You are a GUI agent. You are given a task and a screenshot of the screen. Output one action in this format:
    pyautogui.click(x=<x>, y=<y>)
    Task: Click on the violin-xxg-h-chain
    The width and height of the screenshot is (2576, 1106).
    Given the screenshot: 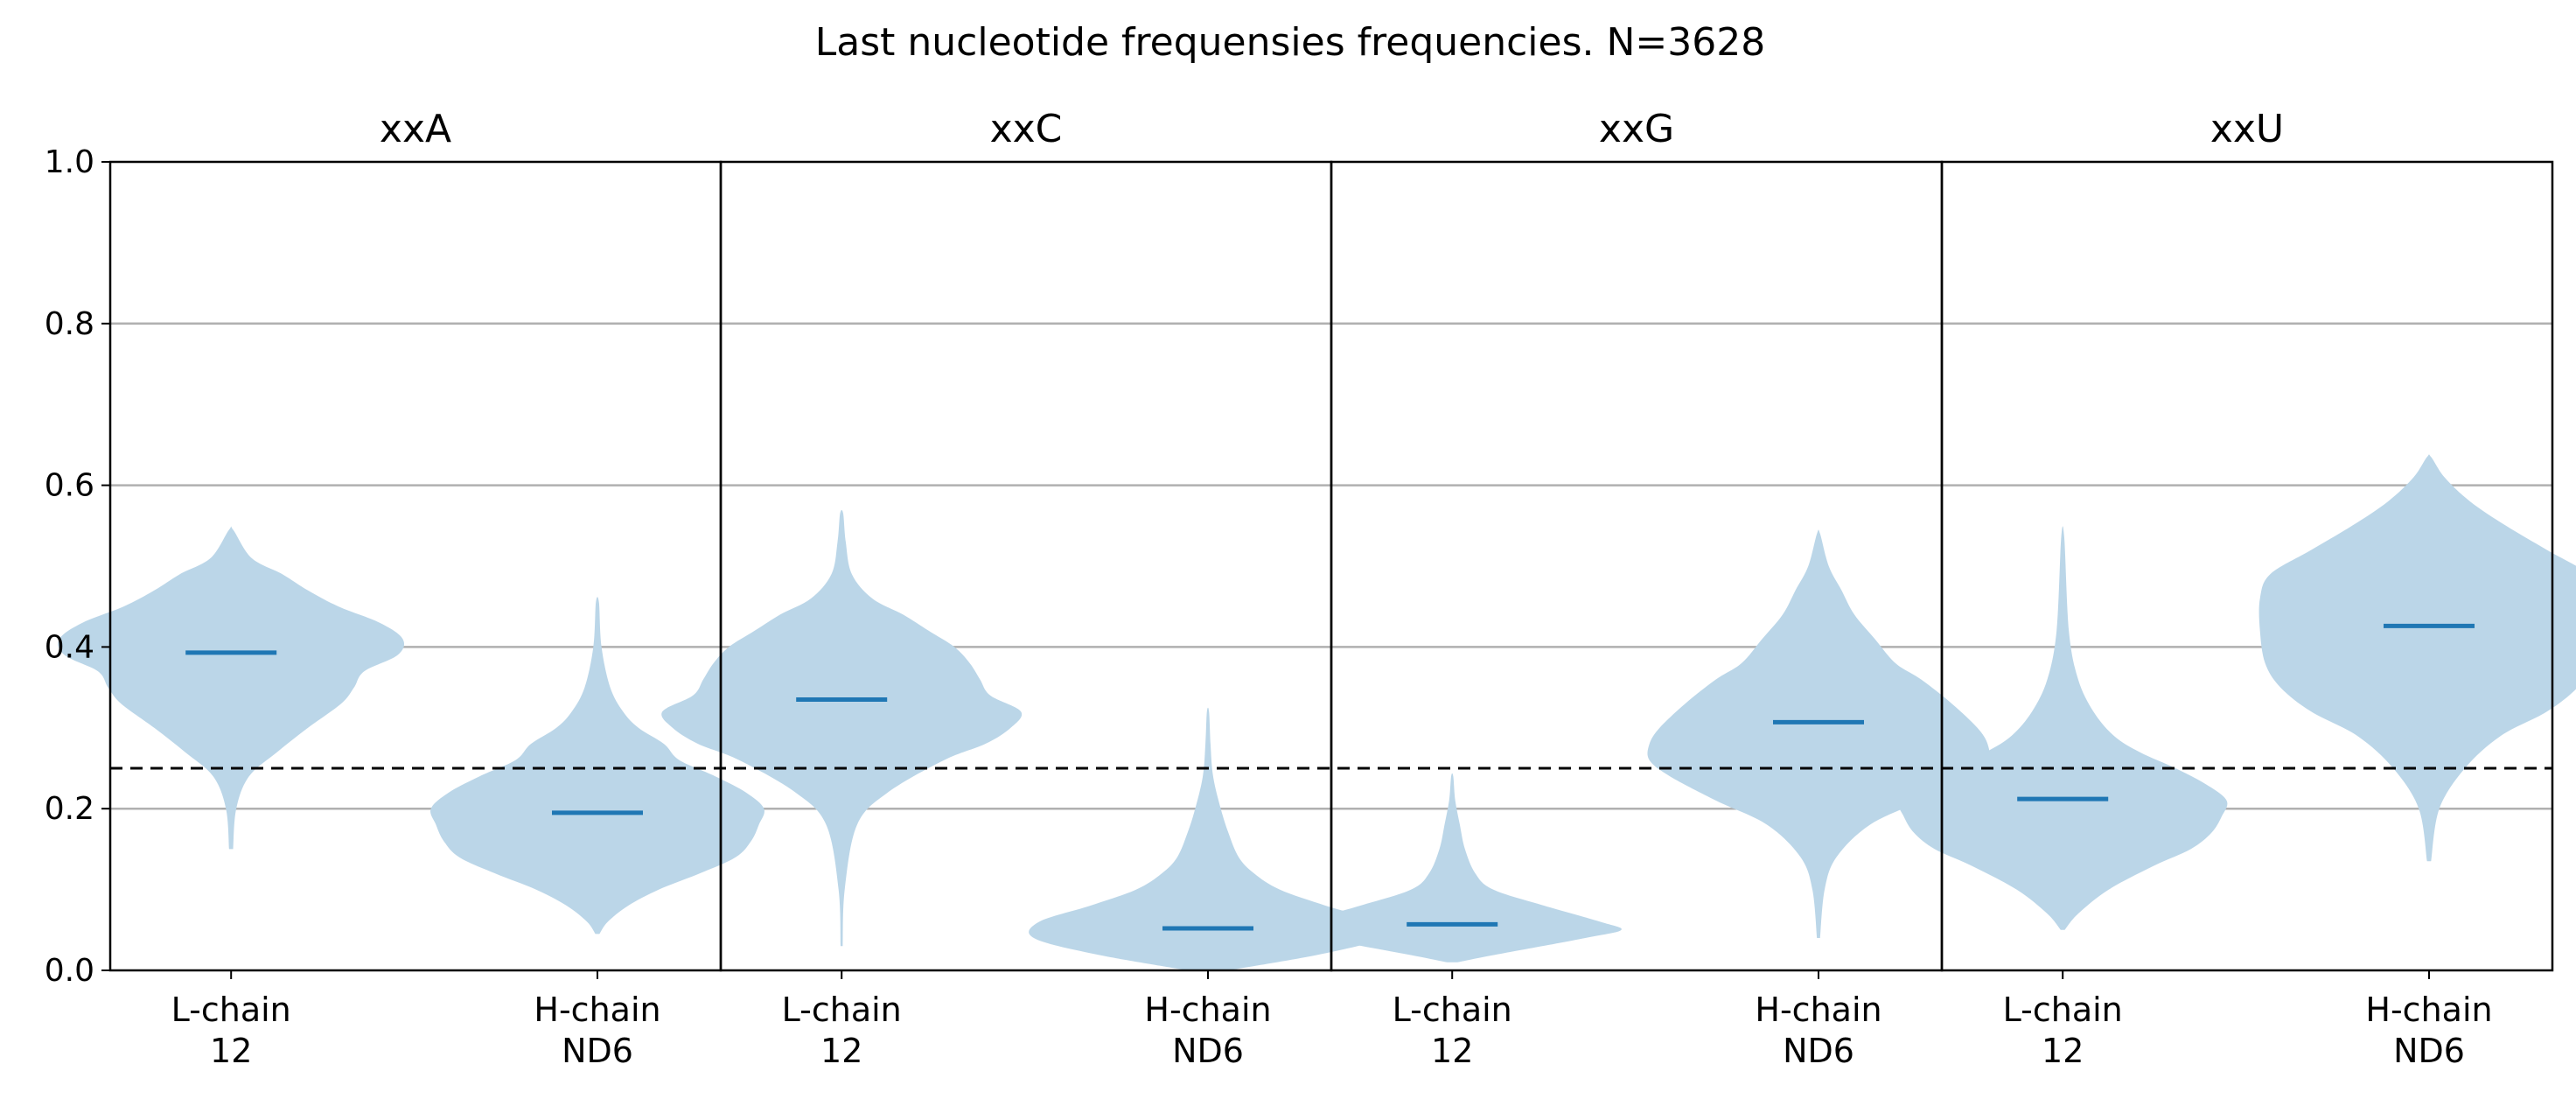 What is the action you would take?
    pyautogui.click(x=1818, y=733)
    